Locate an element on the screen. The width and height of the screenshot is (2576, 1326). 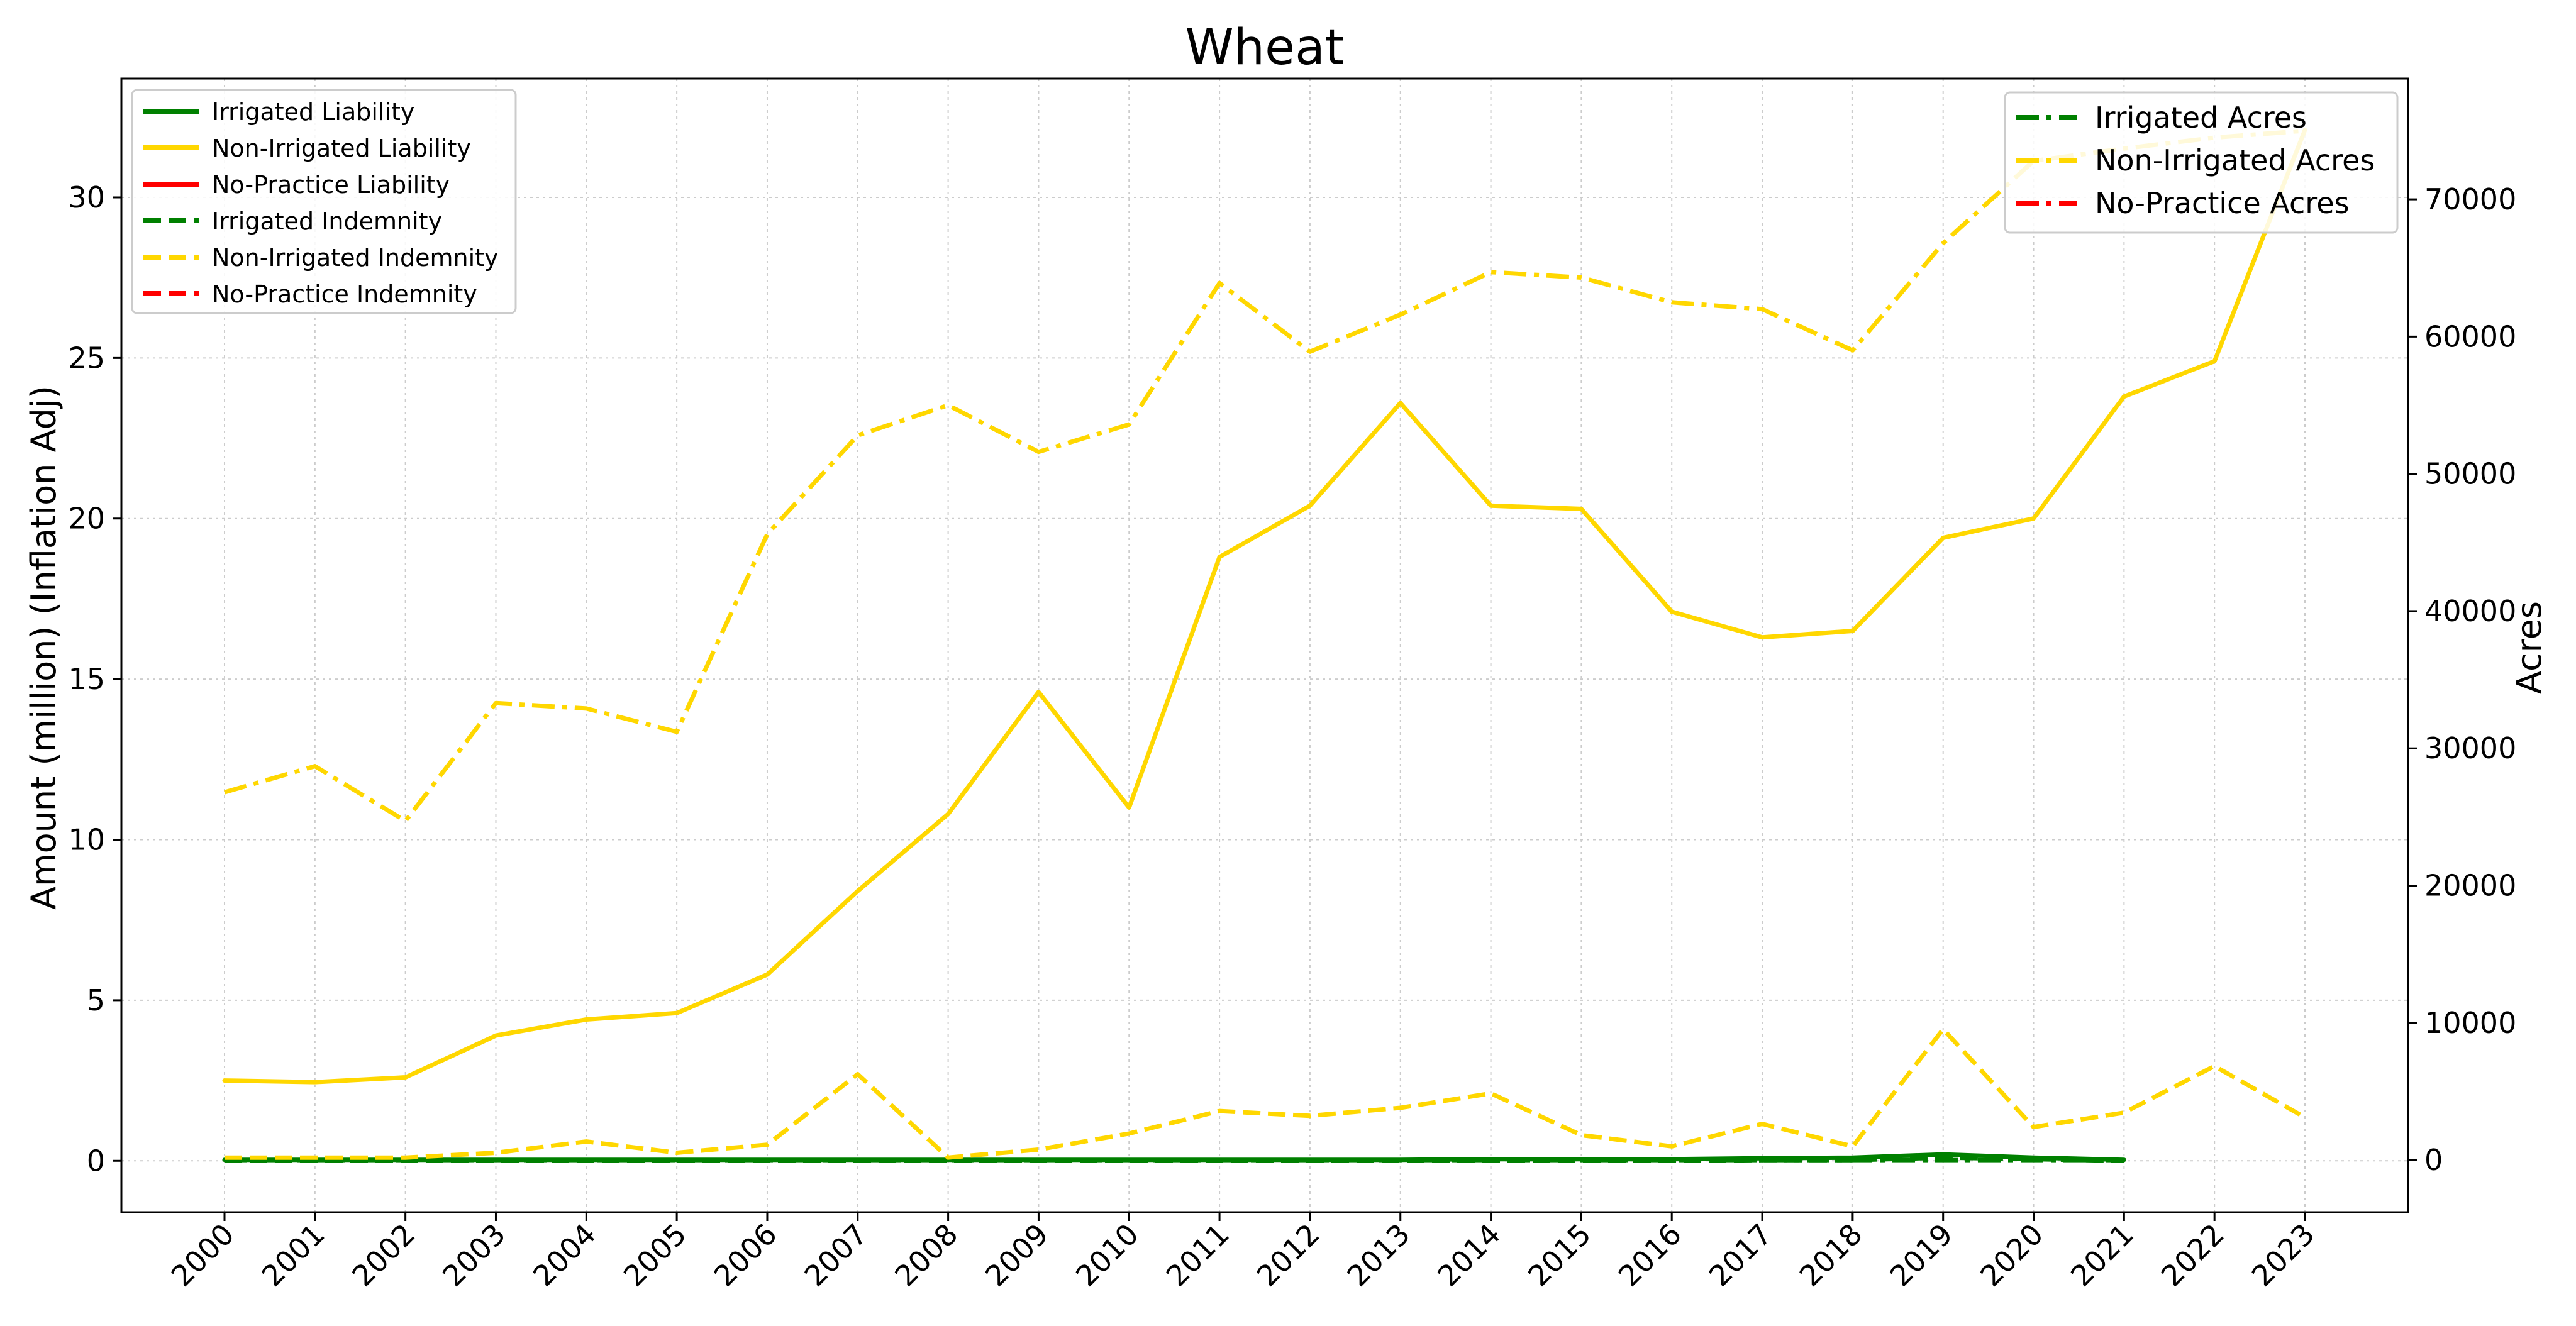
x-tick-label: 2019 is located at coordinates (1922, 1255).